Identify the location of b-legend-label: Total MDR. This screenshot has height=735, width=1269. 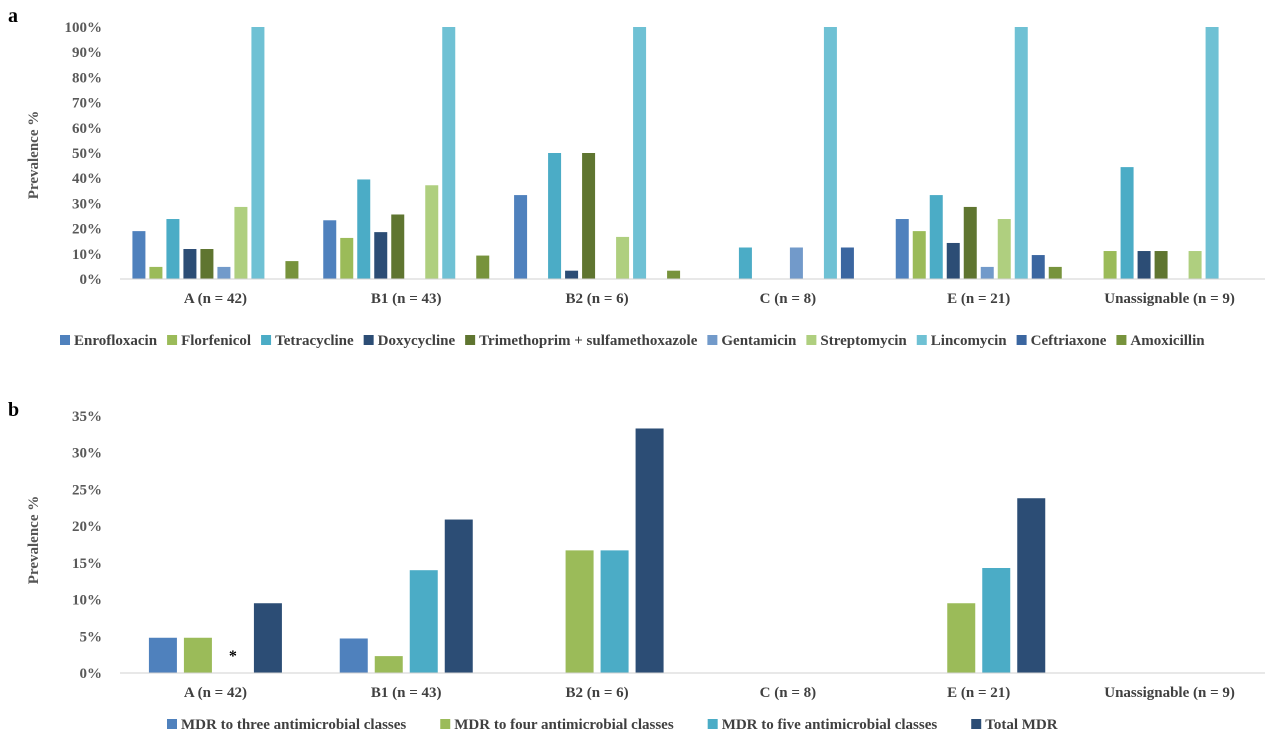
(1021, 725).